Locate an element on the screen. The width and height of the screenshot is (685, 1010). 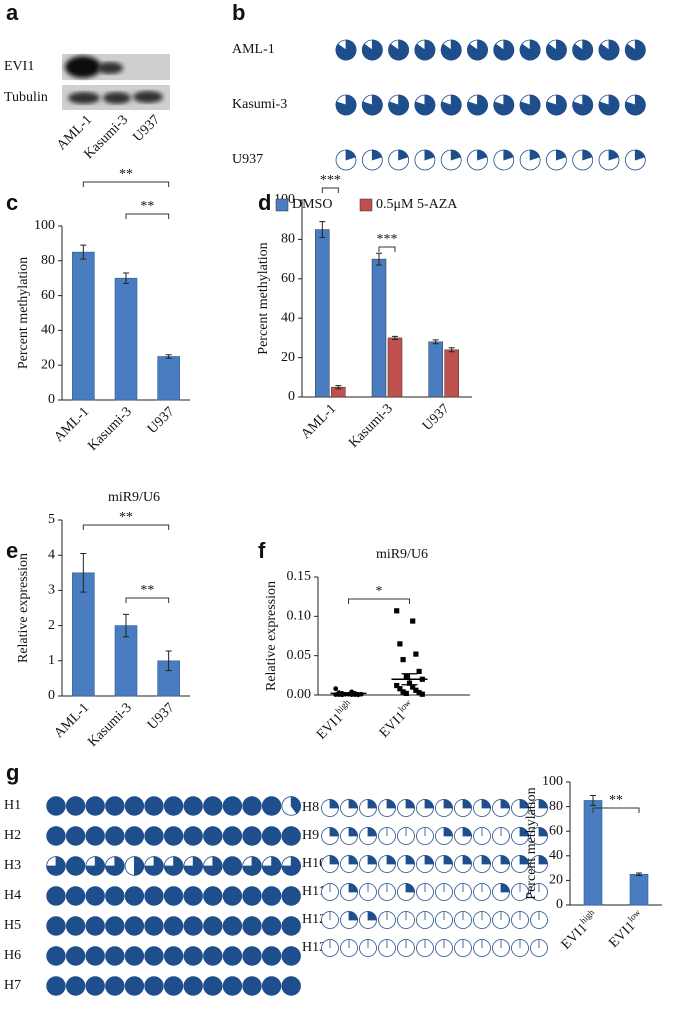
panel-label: f is located at coordinates (262, 550).